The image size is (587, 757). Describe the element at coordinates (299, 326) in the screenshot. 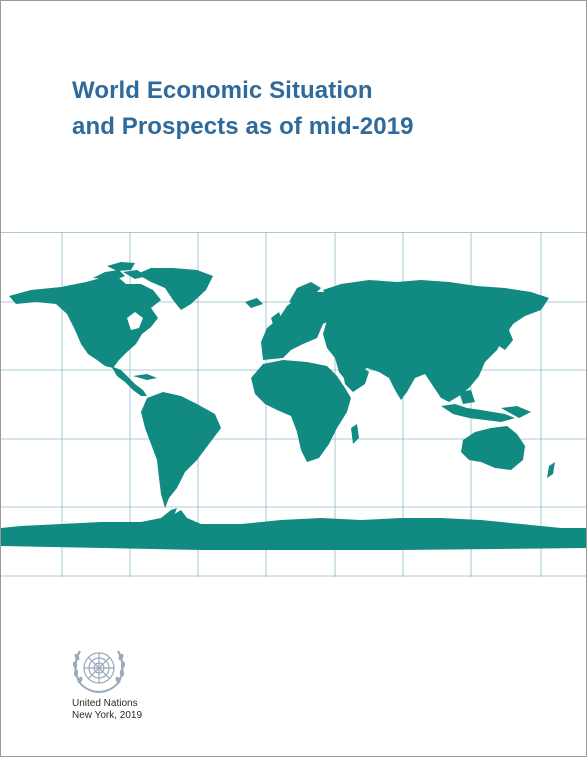

I see `europe-shape` at that location.